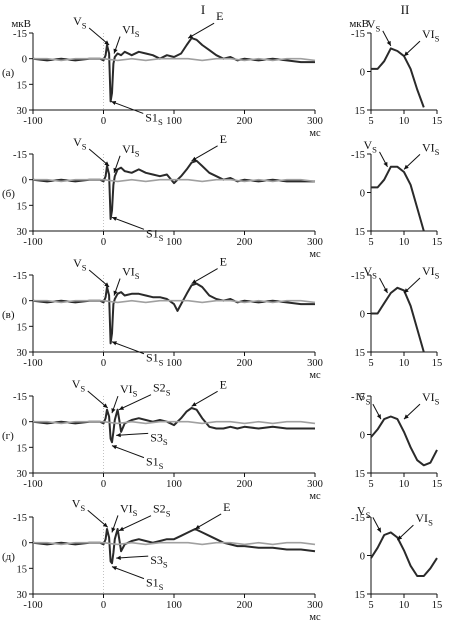 The width and height of the screenshot is (450, 621). Describe the element at coordinates (174, 422) in the screenshot. I see `reference-trace` at that location.